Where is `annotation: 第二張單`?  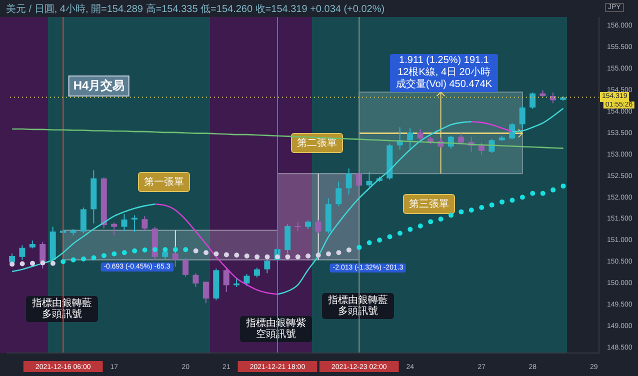 annotation: 第二張單 is located at coordinates (317, 143).